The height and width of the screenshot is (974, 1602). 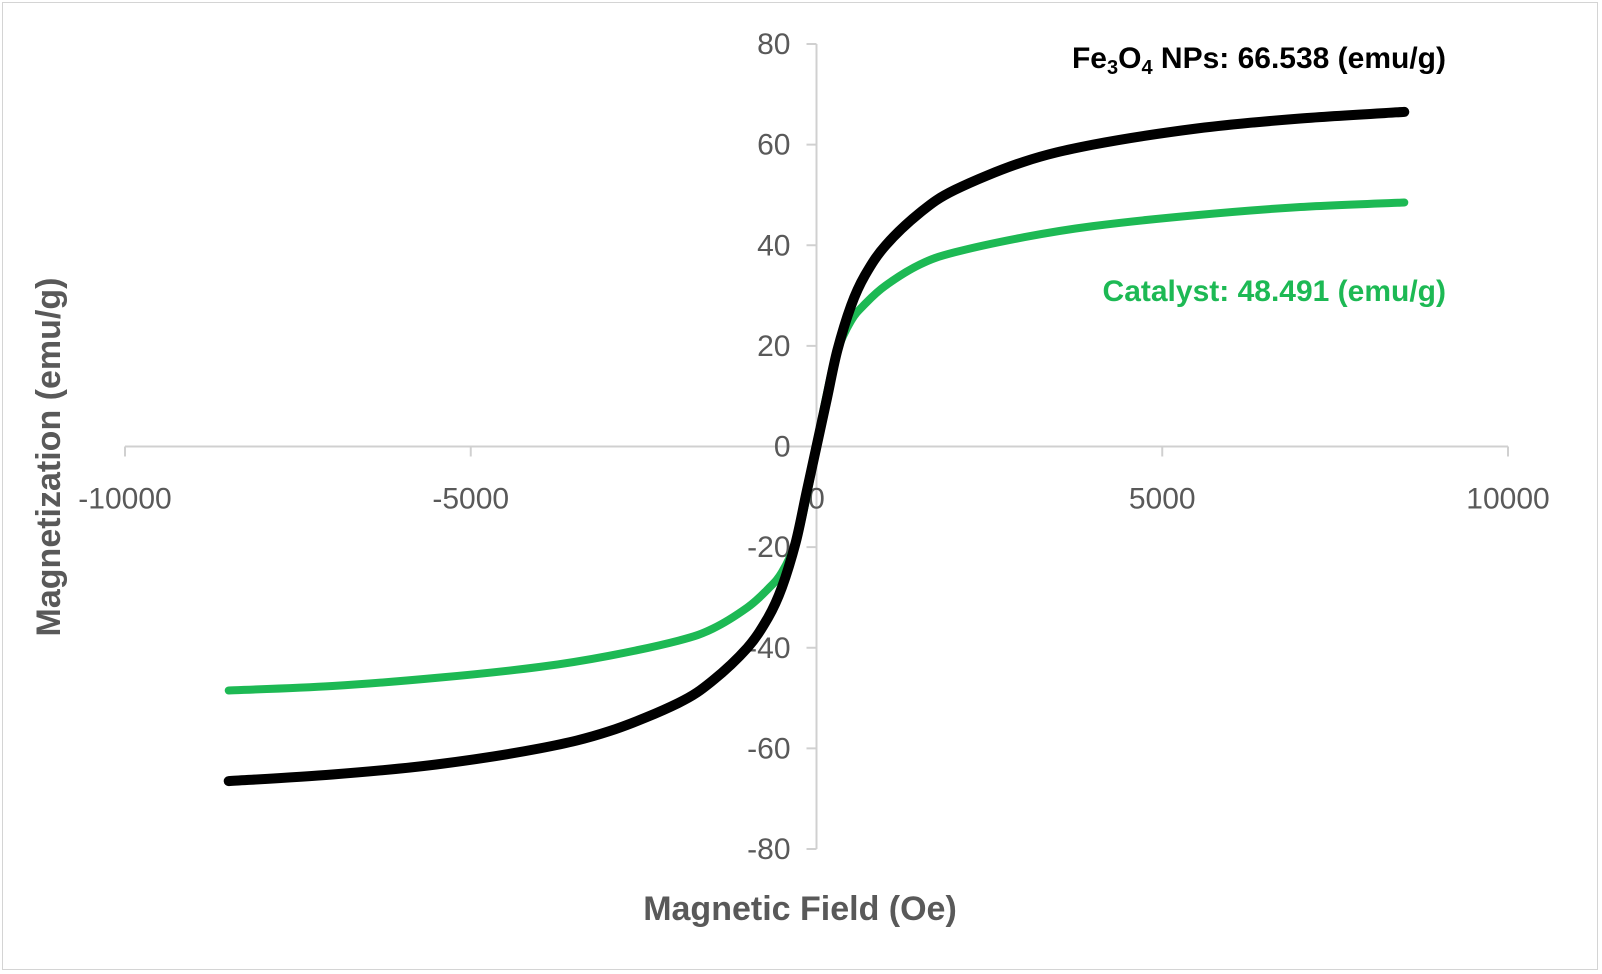 I want to click on y-tick-label: -20, so click(x=768, y=547).